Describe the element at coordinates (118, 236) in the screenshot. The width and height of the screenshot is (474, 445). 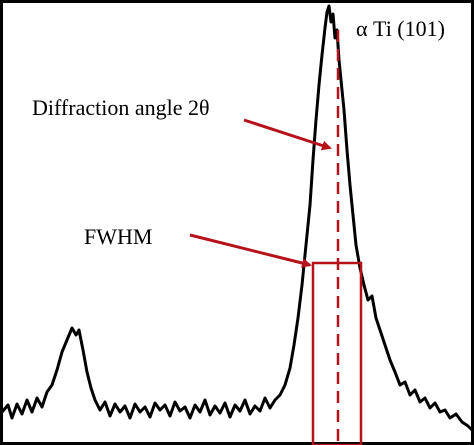
I see `fwhm-label: FWHM` at that location.